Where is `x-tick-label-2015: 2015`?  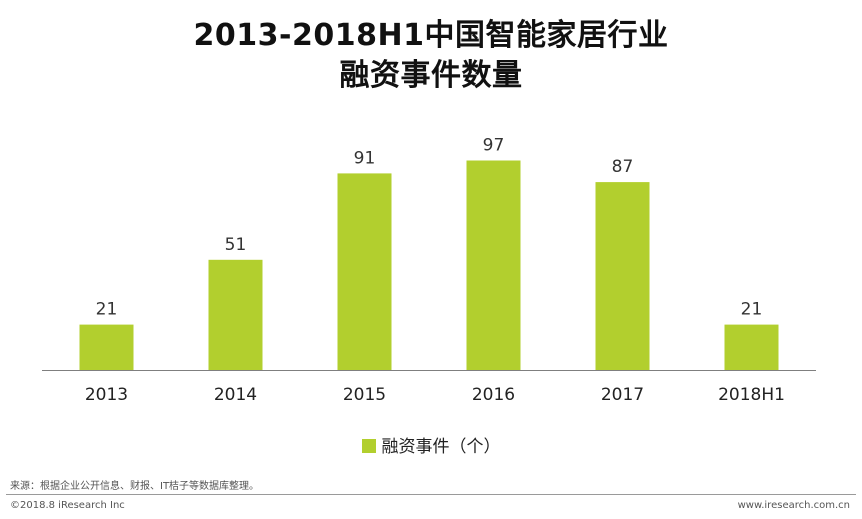 x-tick-label-2015: 2015 is located at coordinates (364, 395).